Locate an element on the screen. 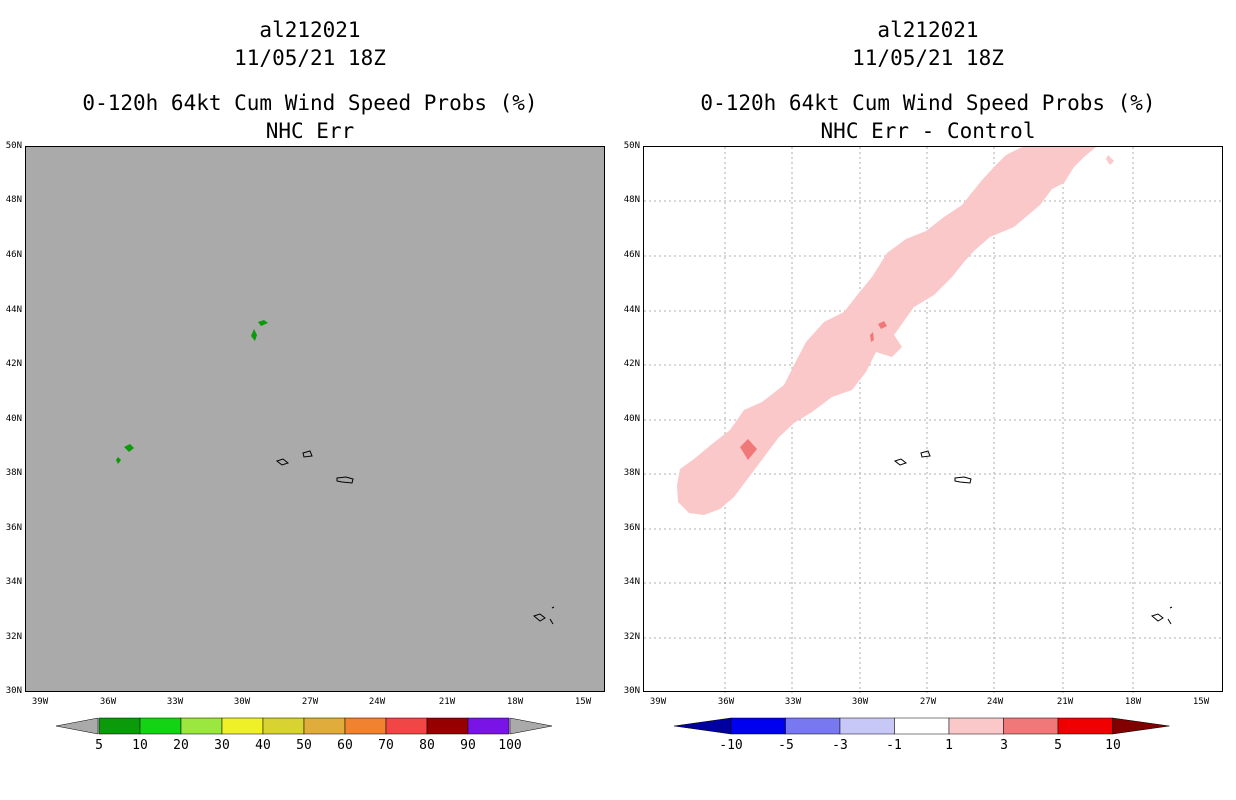 This screenshot has height=800, width=1236. right-diff-band is located at coordinates (1110, 160).